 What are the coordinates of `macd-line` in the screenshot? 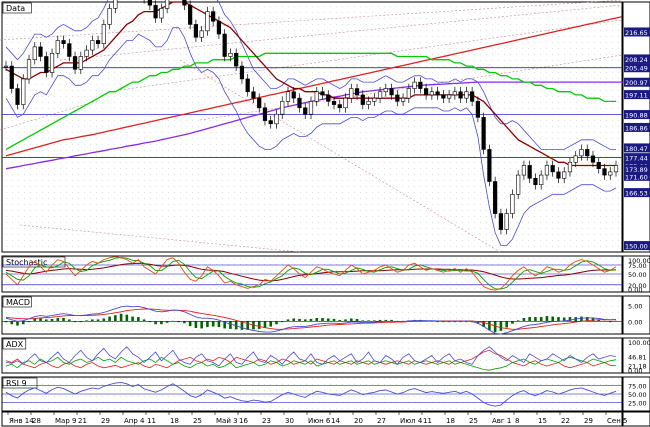 It's located at (311, 320).